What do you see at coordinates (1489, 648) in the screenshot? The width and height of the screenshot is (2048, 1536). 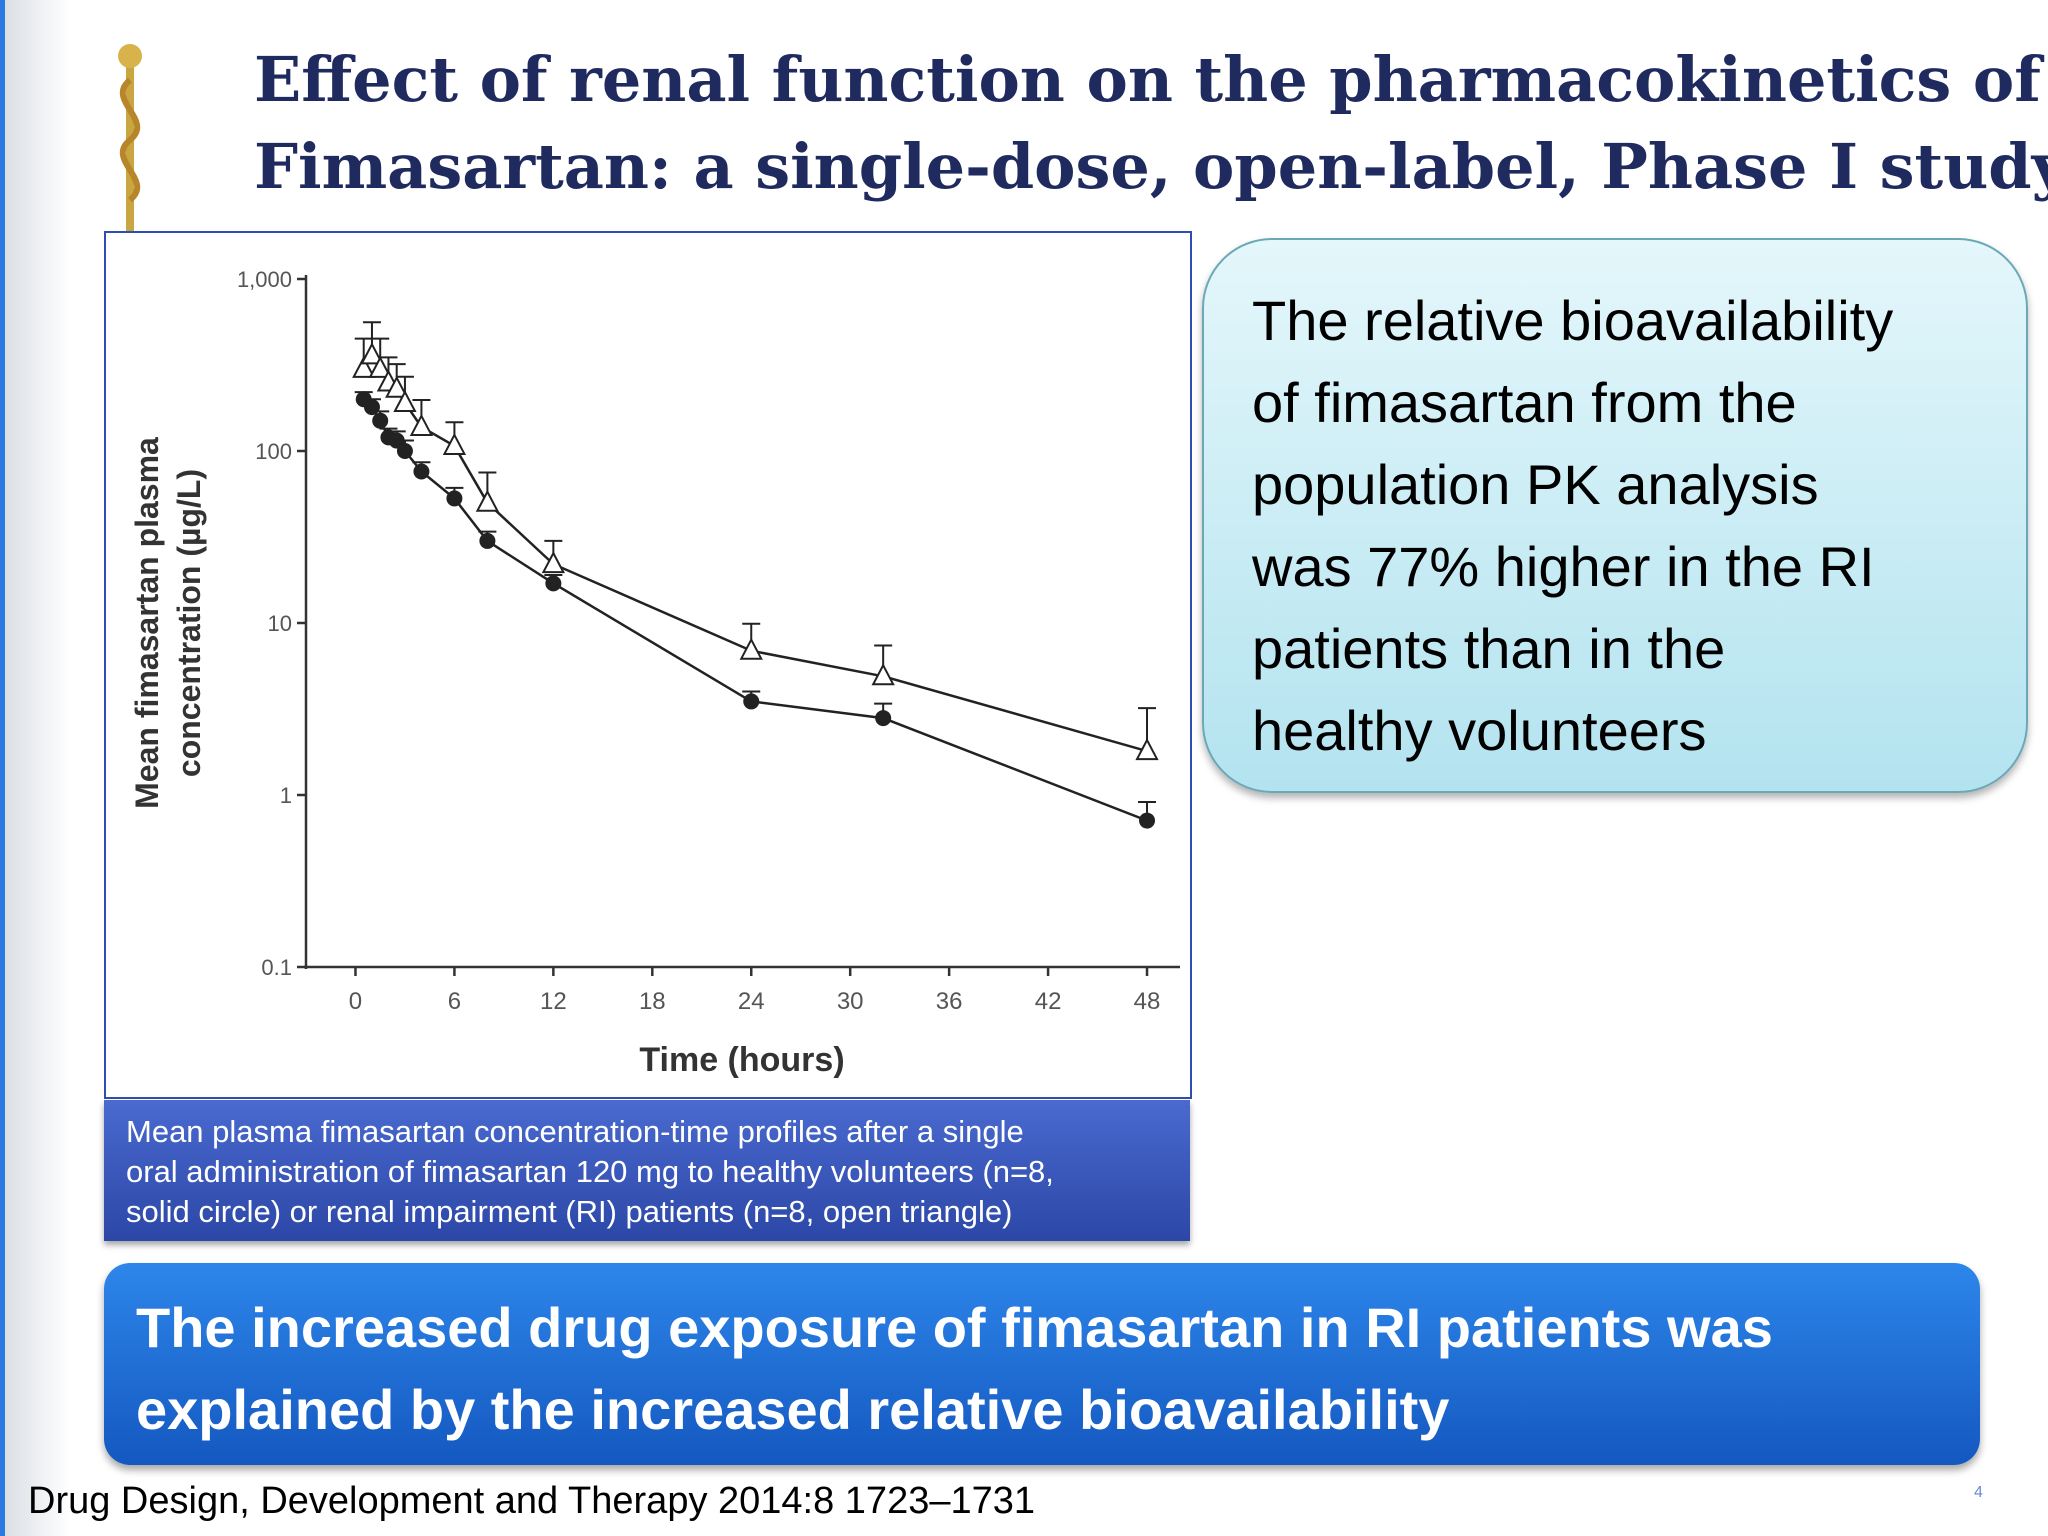 I see `callout-line: patients than in the` at bounding box center [1489, 648].